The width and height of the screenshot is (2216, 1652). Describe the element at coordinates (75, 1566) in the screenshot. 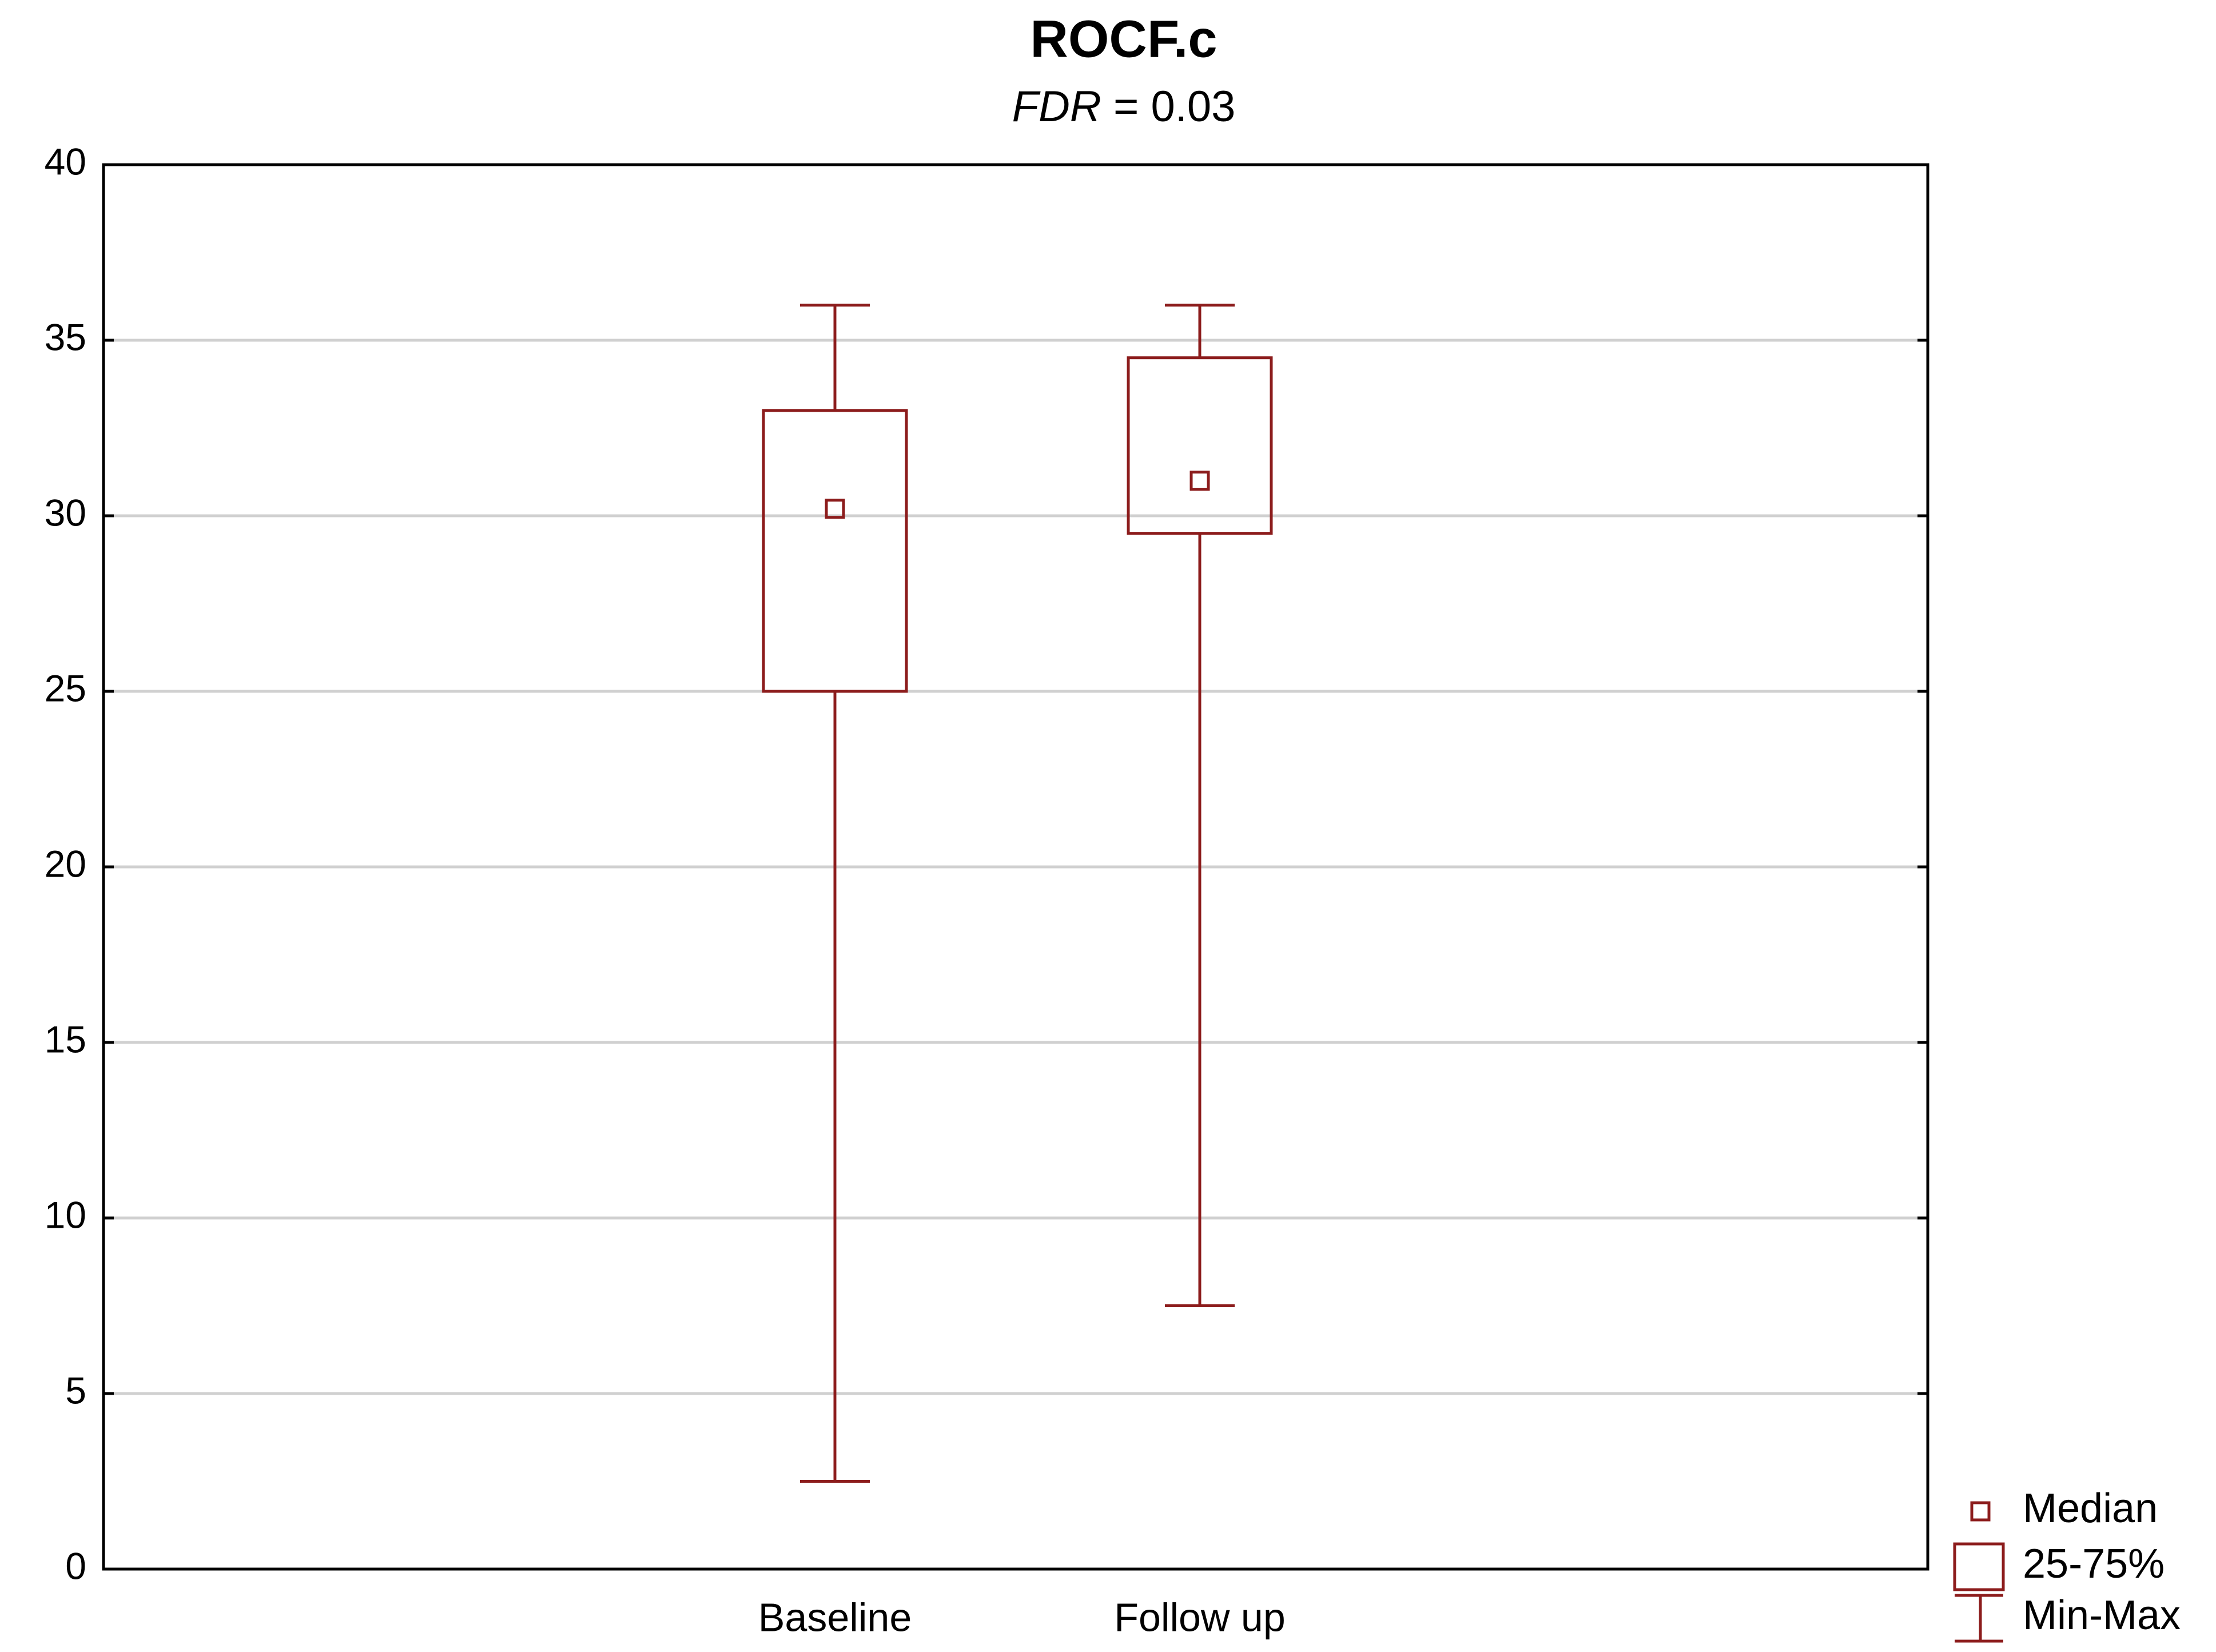

I see `y-tick-label: 0` at that location.